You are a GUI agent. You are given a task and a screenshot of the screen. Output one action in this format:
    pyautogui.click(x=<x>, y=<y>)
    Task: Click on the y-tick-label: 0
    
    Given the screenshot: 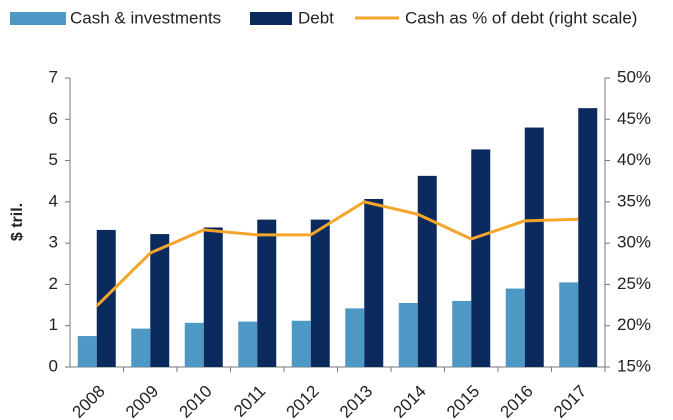 What is the action you would take?
    pyautogui.click(x=53, y=365)
    